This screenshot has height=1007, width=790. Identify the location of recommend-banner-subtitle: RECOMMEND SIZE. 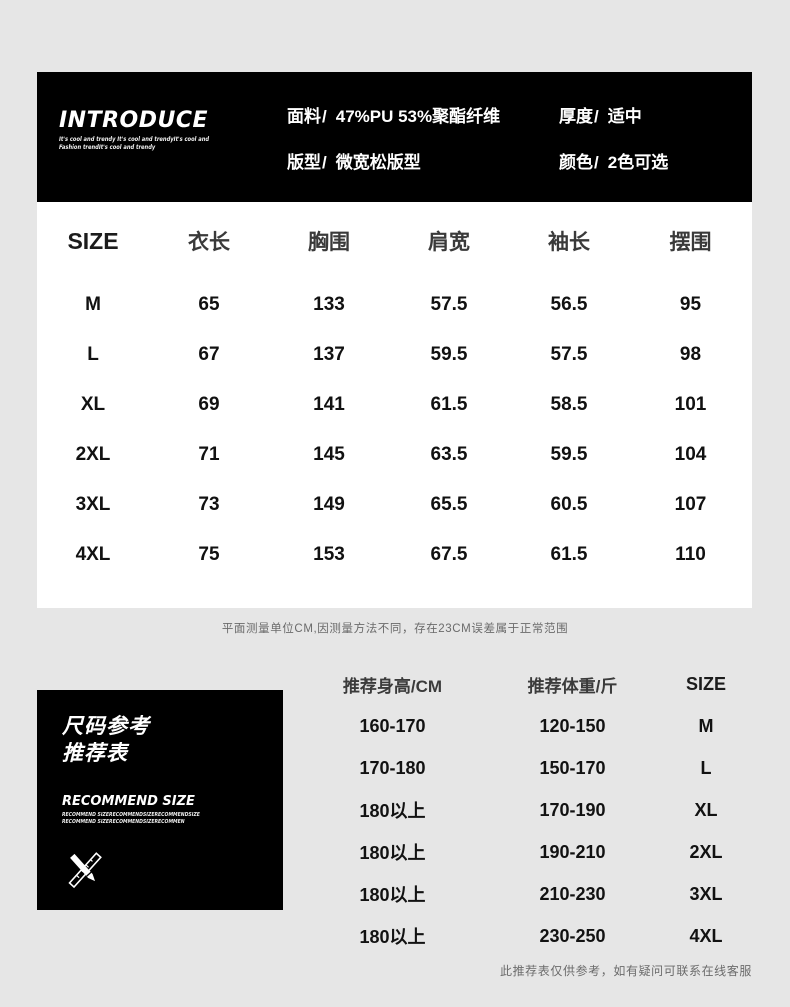
(128, 801).